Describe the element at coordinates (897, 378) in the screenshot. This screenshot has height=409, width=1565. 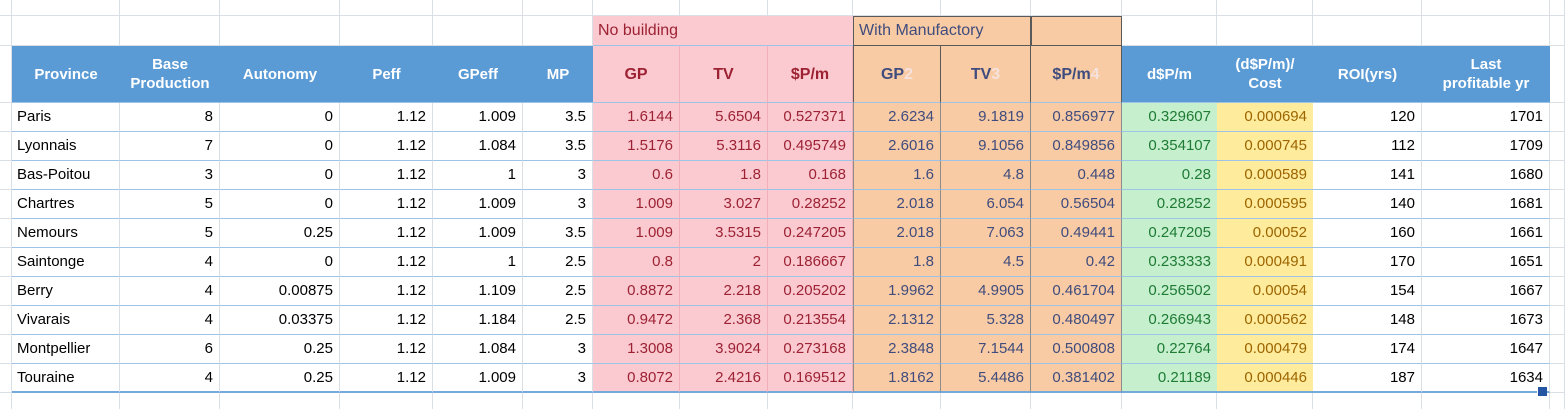
I see `cell-mf-gp: 1.8162` at that location.